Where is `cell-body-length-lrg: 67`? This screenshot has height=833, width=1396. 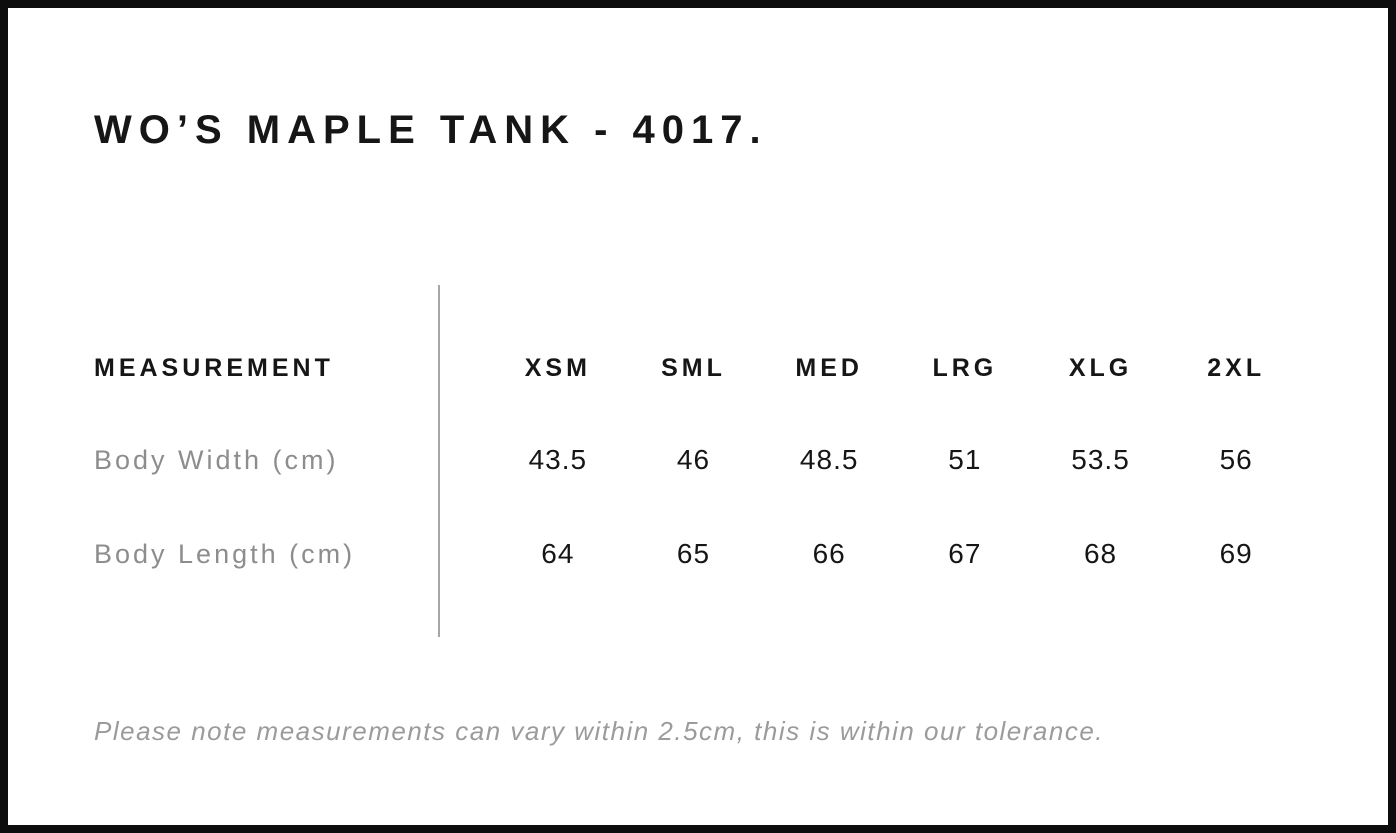
cell-body-length-lrg: 67 is located at coordinates (965, 553).